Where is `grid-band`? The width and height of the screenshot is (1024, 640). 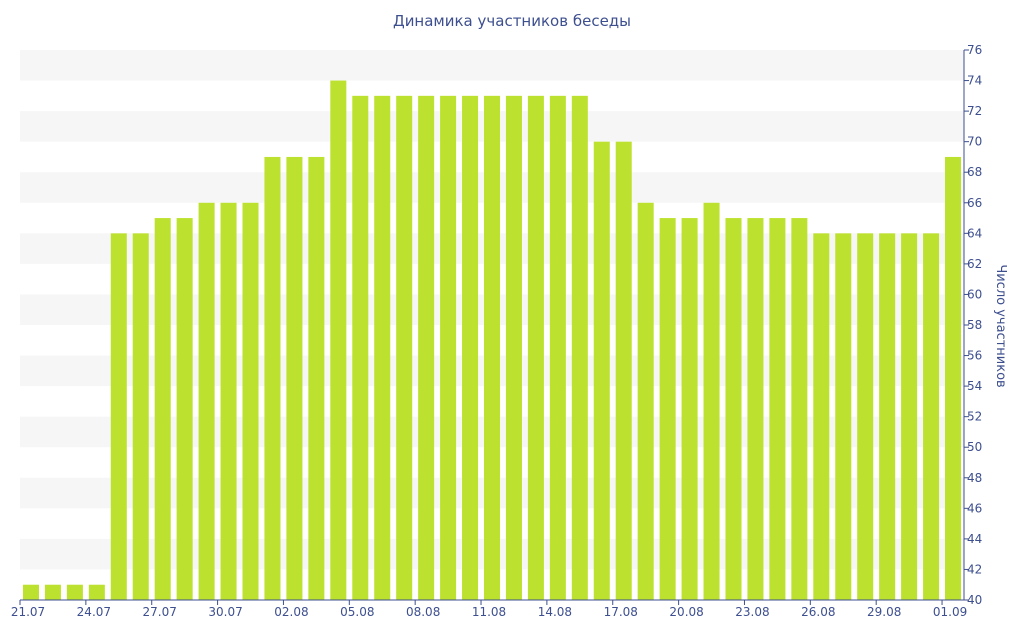 grid-band is located at coordinates (492, 65).